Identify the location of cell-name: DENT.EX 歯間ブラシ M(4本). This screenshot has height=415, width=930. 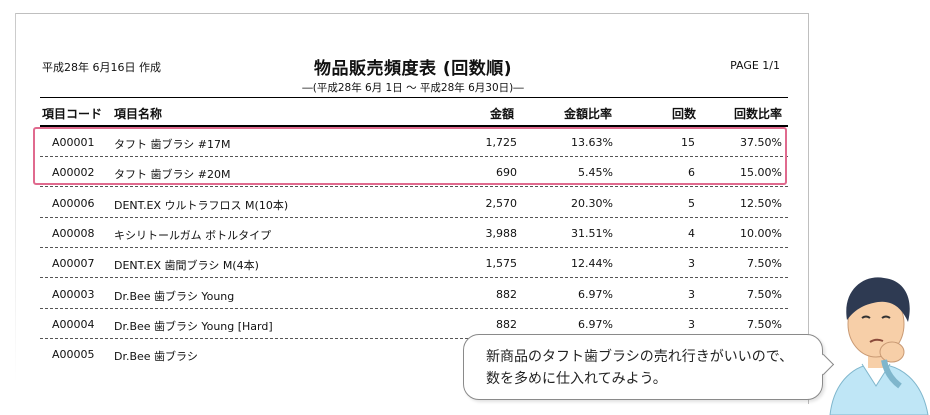
(186, 265).